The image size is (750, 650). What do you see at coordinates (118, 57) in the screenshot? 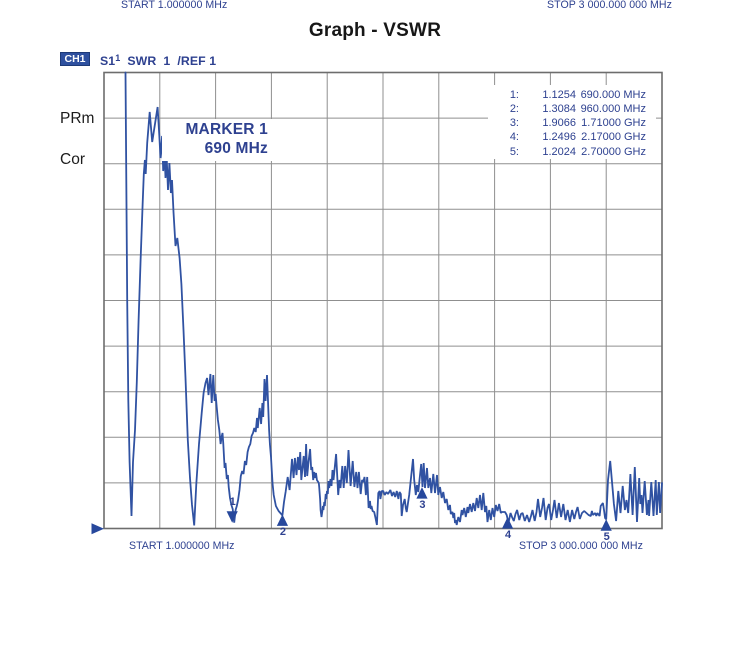
I see `s-parameter-subscript: 1` at bounding box center [118, 57].